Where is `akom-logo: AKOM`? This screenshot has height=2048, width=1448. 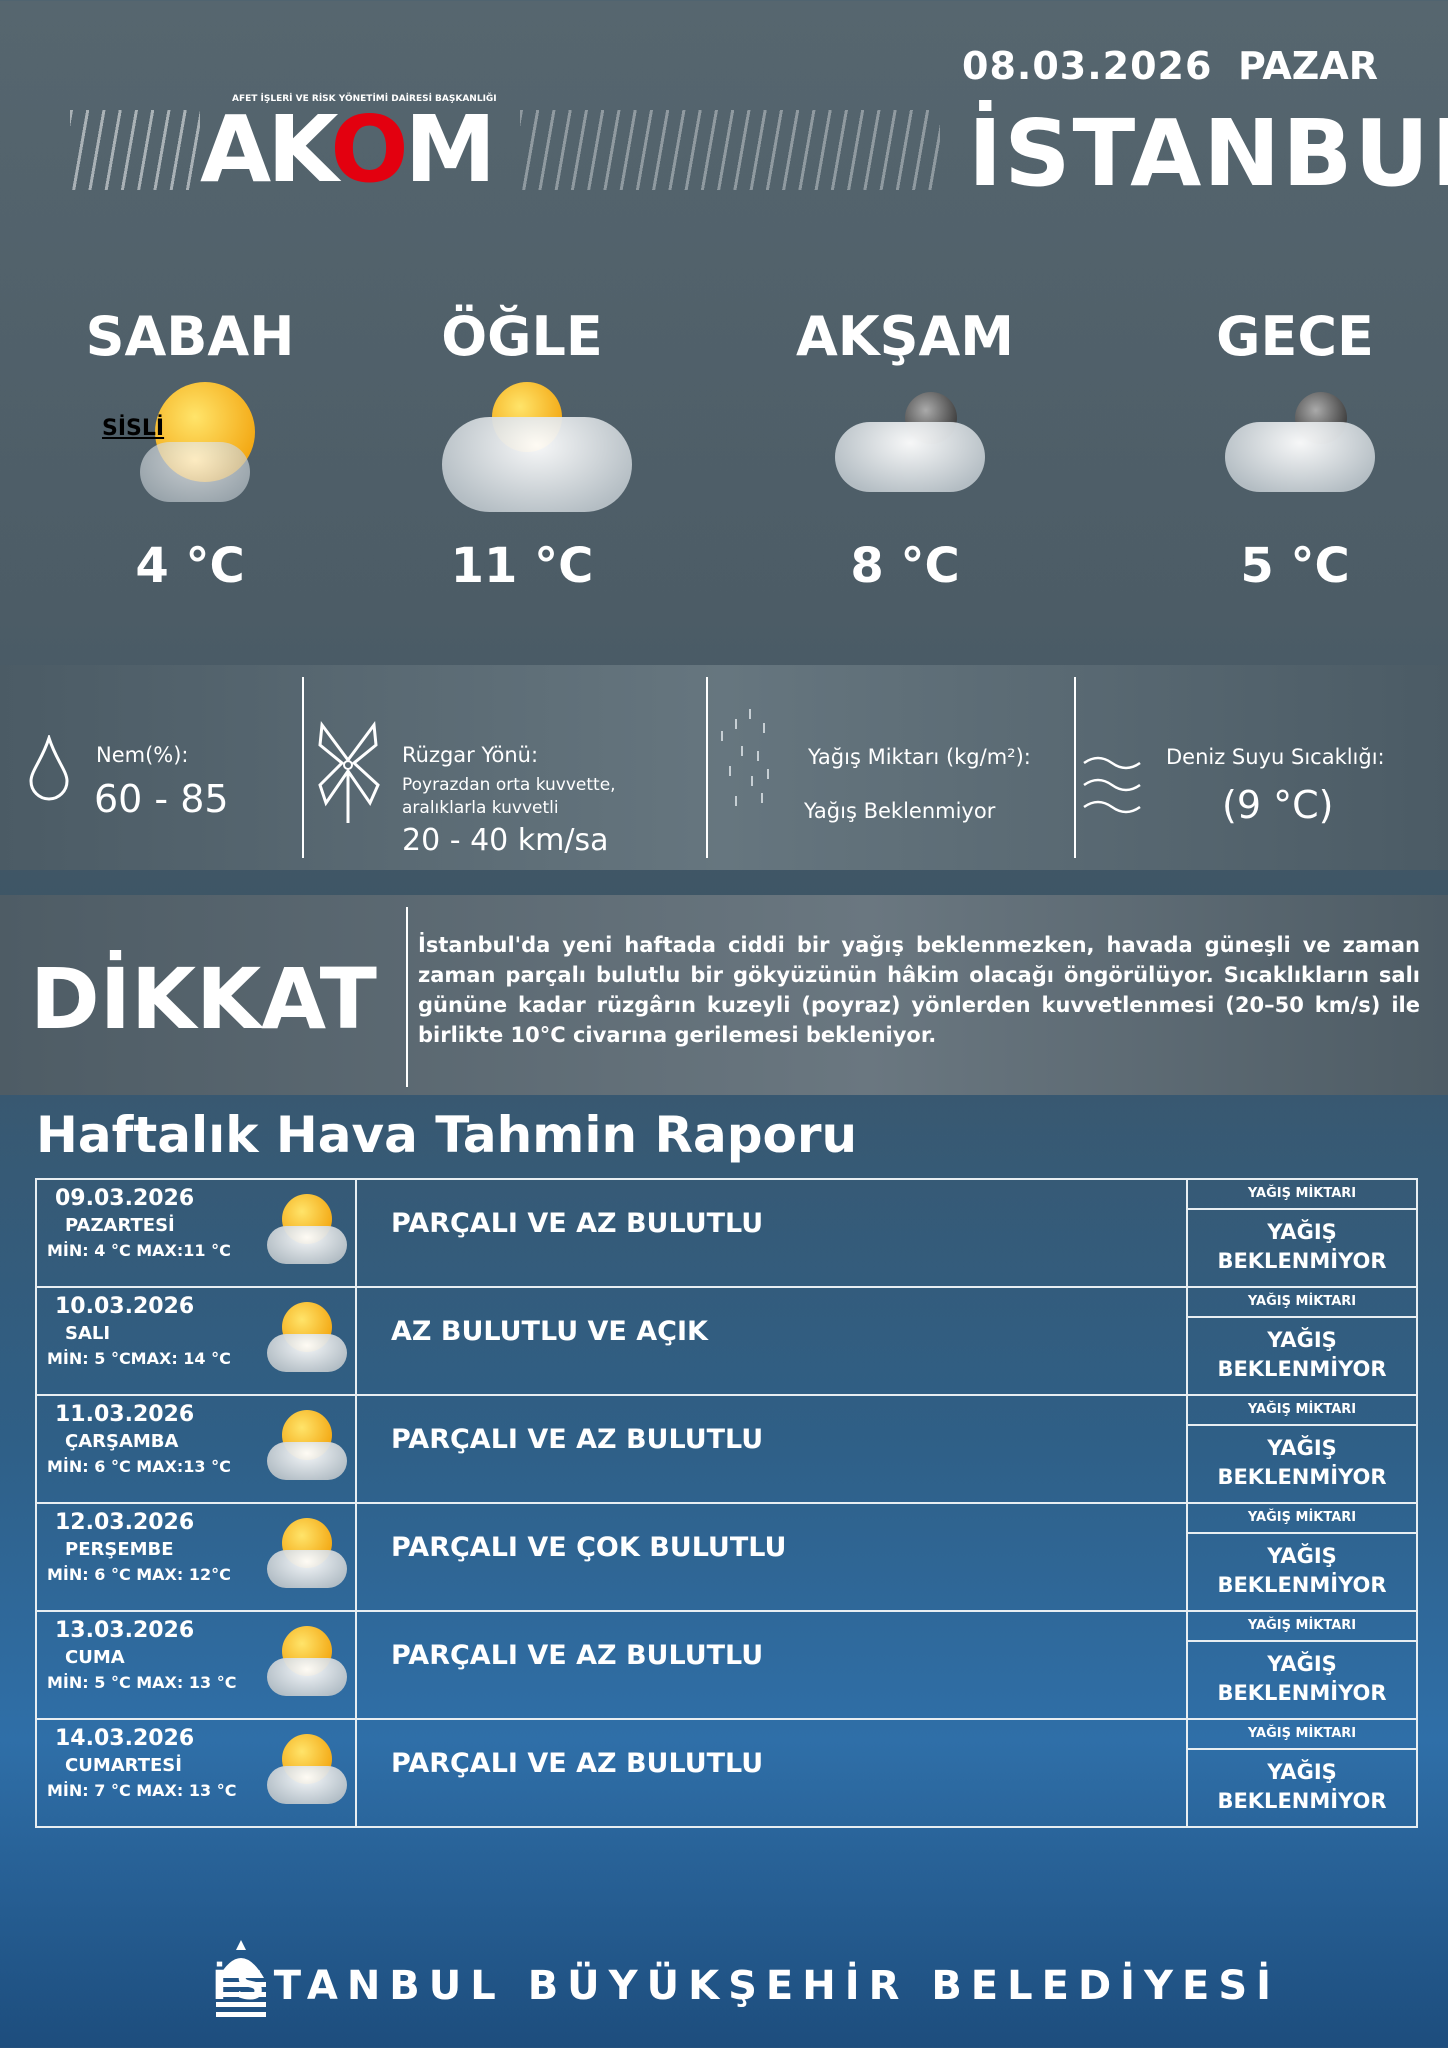
akom-logo: AKOM is located at coordinates (348, 149).